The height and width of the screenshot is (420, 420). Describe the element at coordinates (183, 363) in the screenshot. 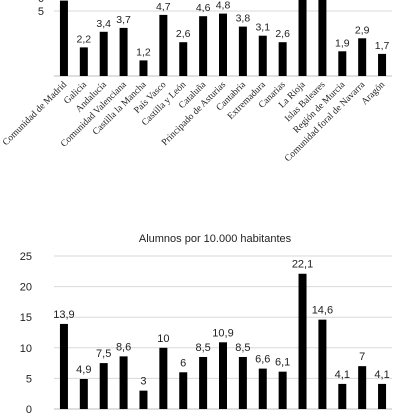

I see `data-label: 6` at that location.